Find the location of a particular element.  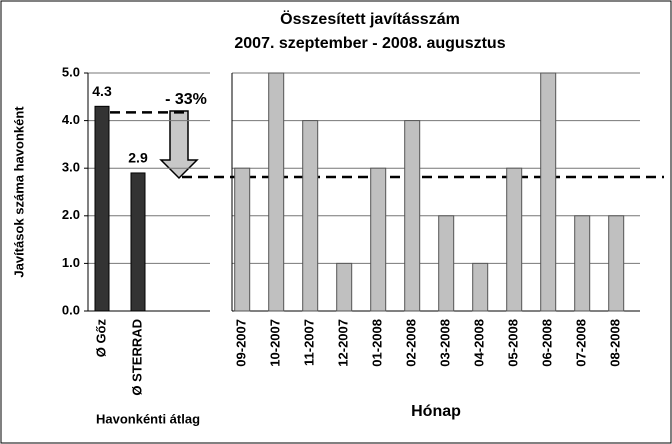

x-tick-label: 05-2008 is located at coordinates (513, 343).